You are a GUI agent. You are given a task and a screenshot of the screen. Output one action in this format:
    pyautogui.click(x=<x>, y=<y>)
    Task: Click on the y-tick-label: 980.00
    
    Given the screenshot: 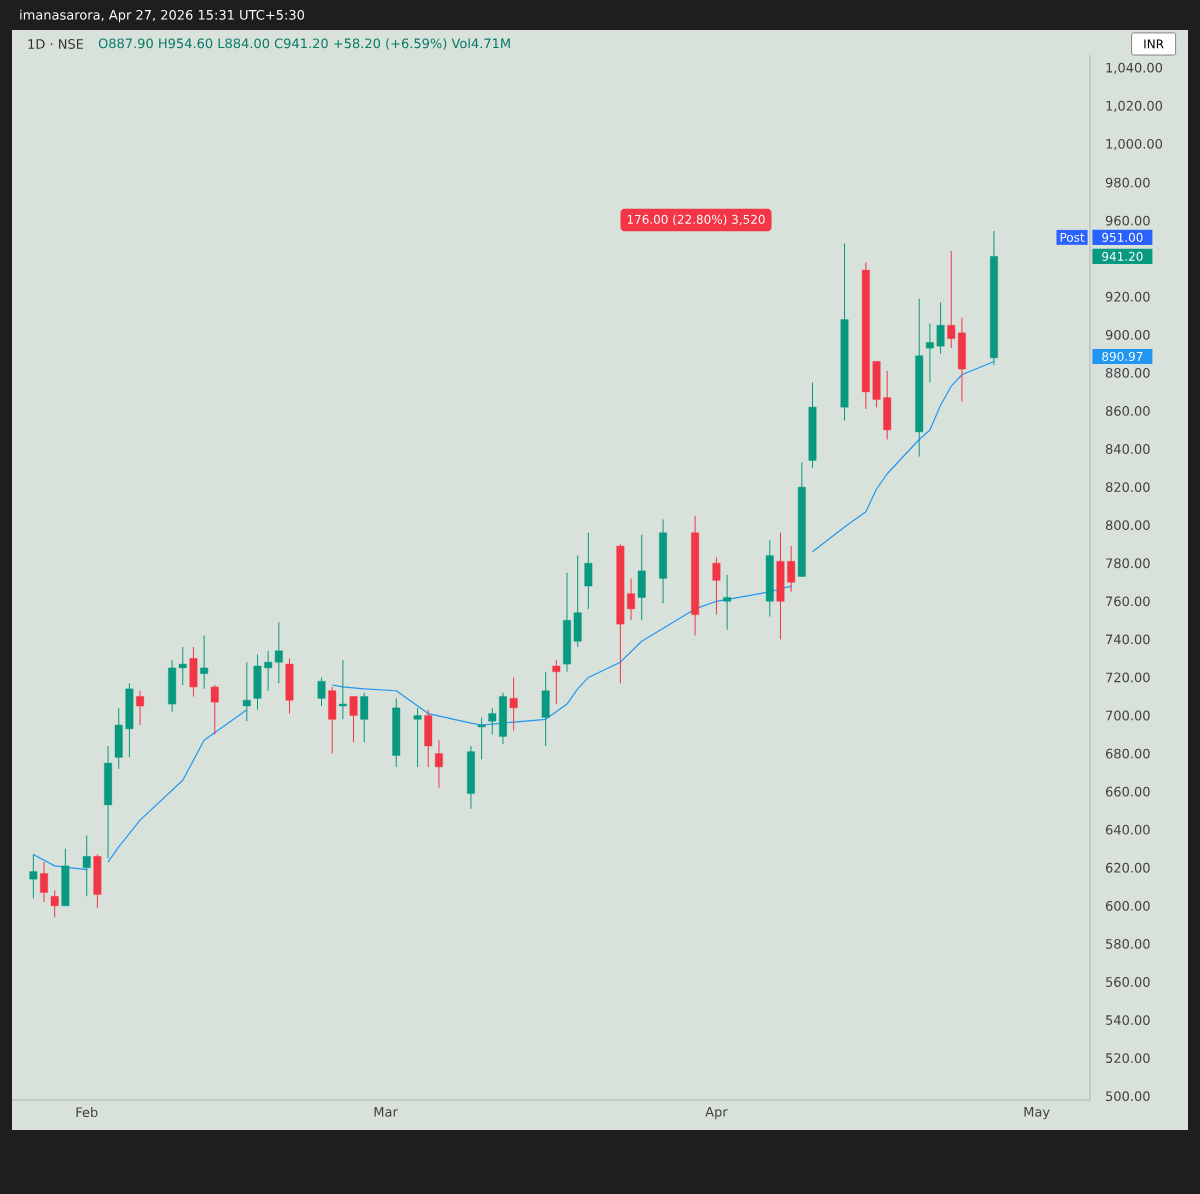 What is the action you would take?
    pyautogui.click(x=1127, y=182)
    